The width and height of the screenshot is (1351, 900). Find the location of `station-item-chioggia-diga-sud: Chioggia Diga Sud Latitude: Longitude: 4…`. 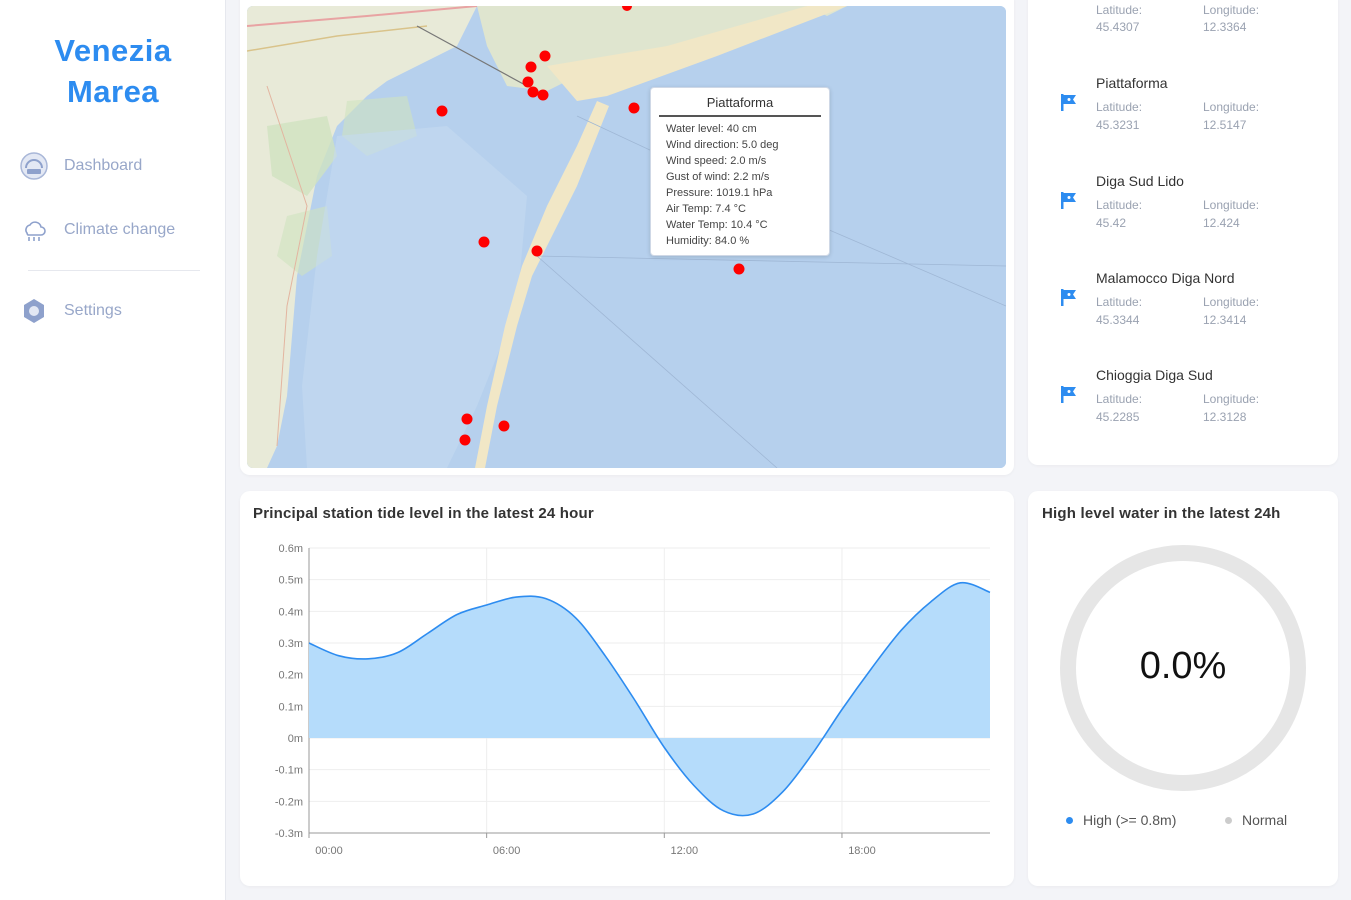

station-item-chioggia-diga-sud: Chioggia Diga Sud Latitude: Longitude: 4… is located at coordinates (1193, 402).